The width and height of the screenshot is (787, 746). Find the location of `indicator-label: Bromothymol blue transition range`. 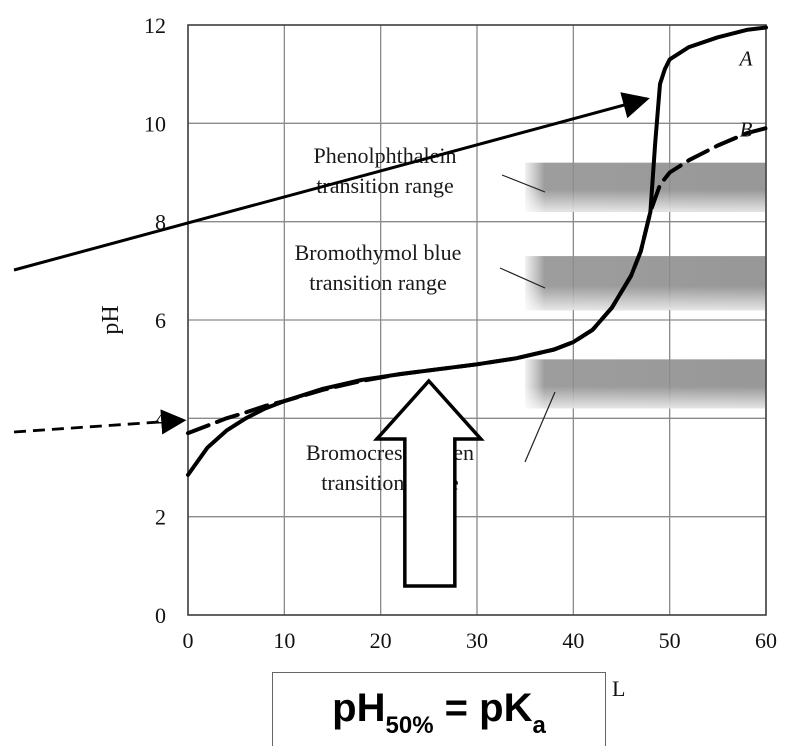

indicator-label: Bromothymol blue transition range is located at coordinates (378, 267).